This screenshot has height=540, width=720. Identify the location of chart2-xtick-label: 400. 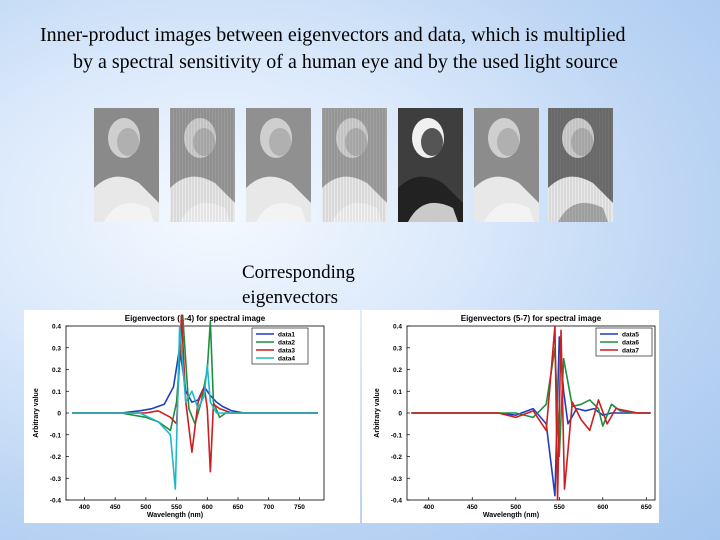
(428, 507).